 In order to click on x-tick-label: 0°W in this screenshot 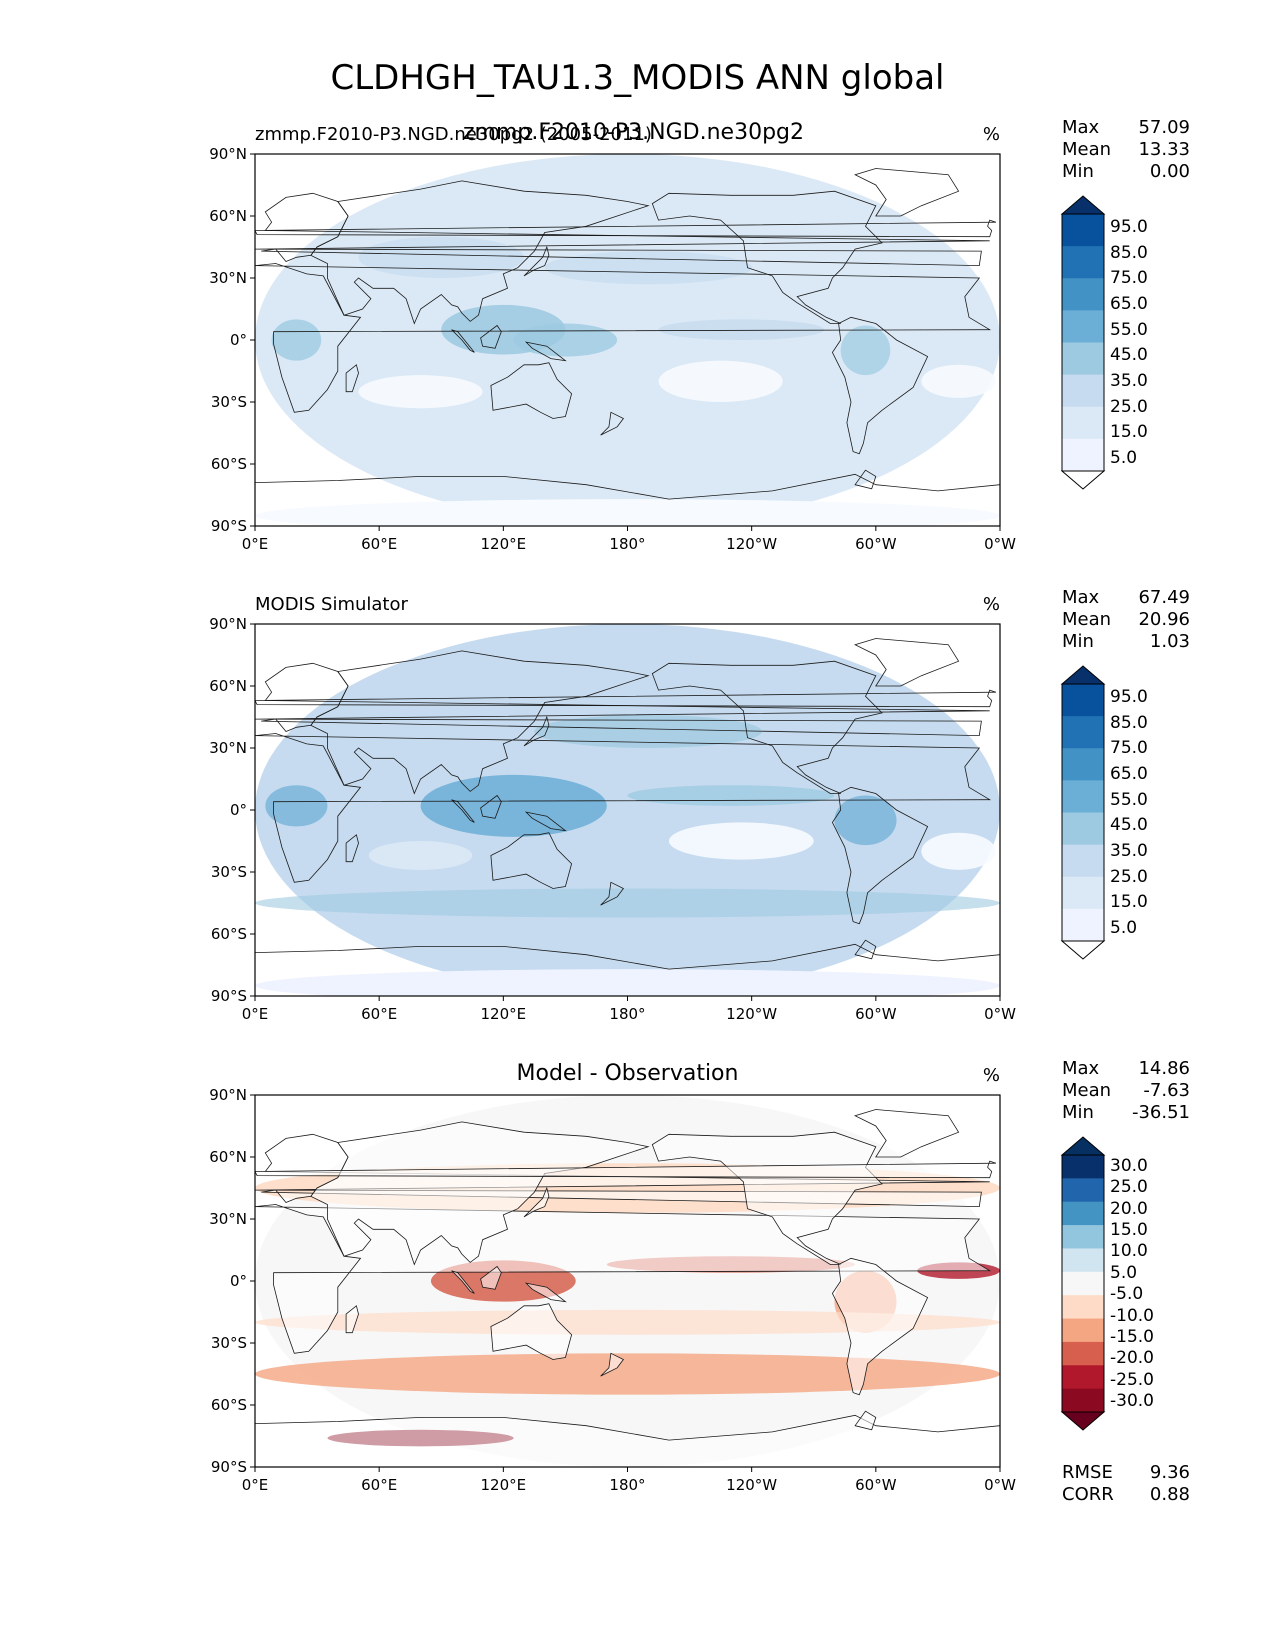, I will do `click(1000, 1014)`.